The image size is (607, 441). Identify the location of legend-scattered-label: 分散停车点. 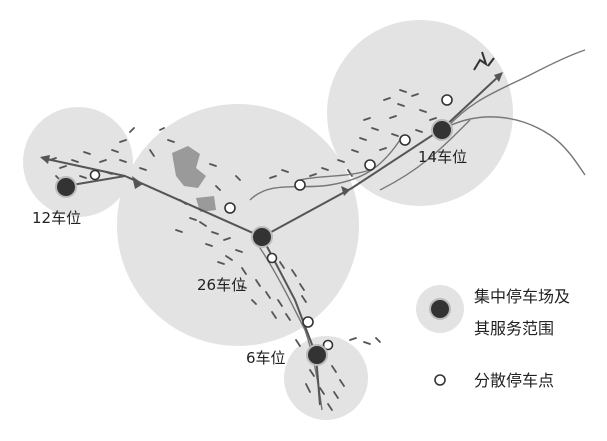
(514, 380).